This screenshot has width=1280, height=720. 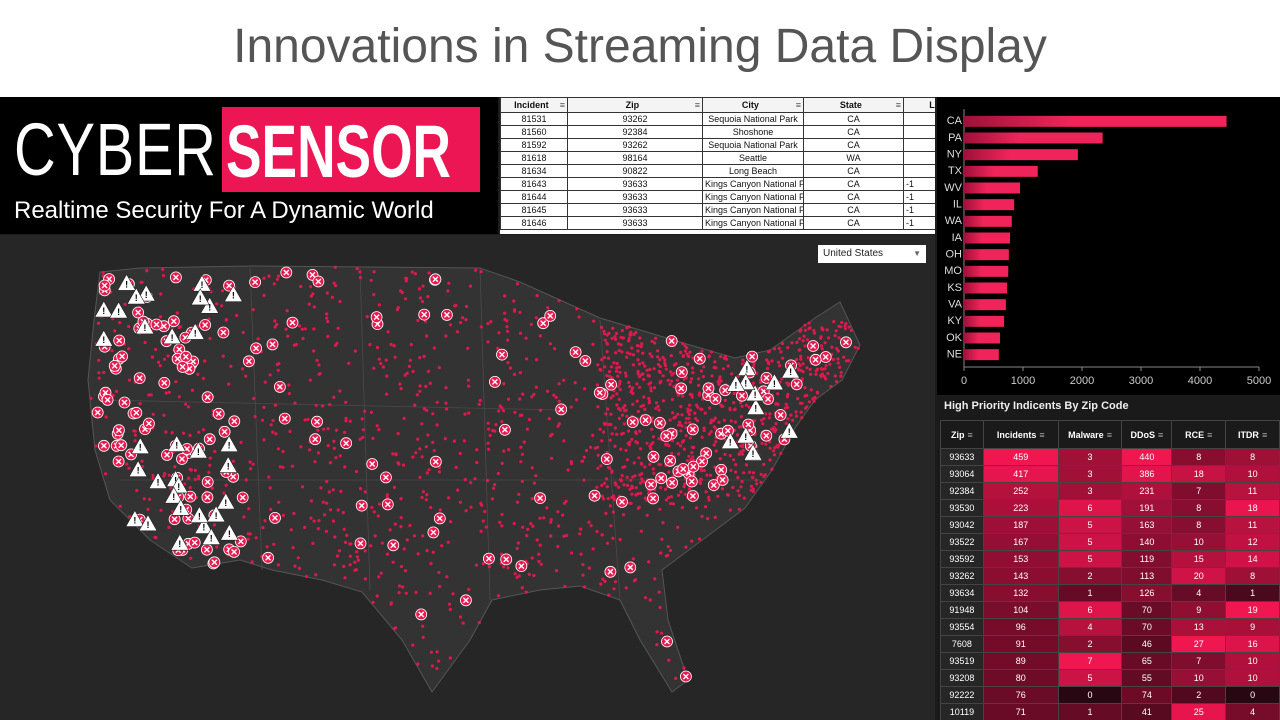 What do you see at coordinates (954, 221) in the screenshot?
I see `y-tick-label: WA` at bounding box center [954, 221].